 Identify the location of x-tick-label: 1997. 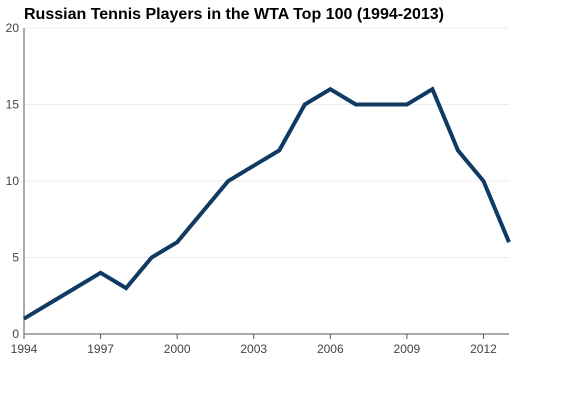
(100, 349).